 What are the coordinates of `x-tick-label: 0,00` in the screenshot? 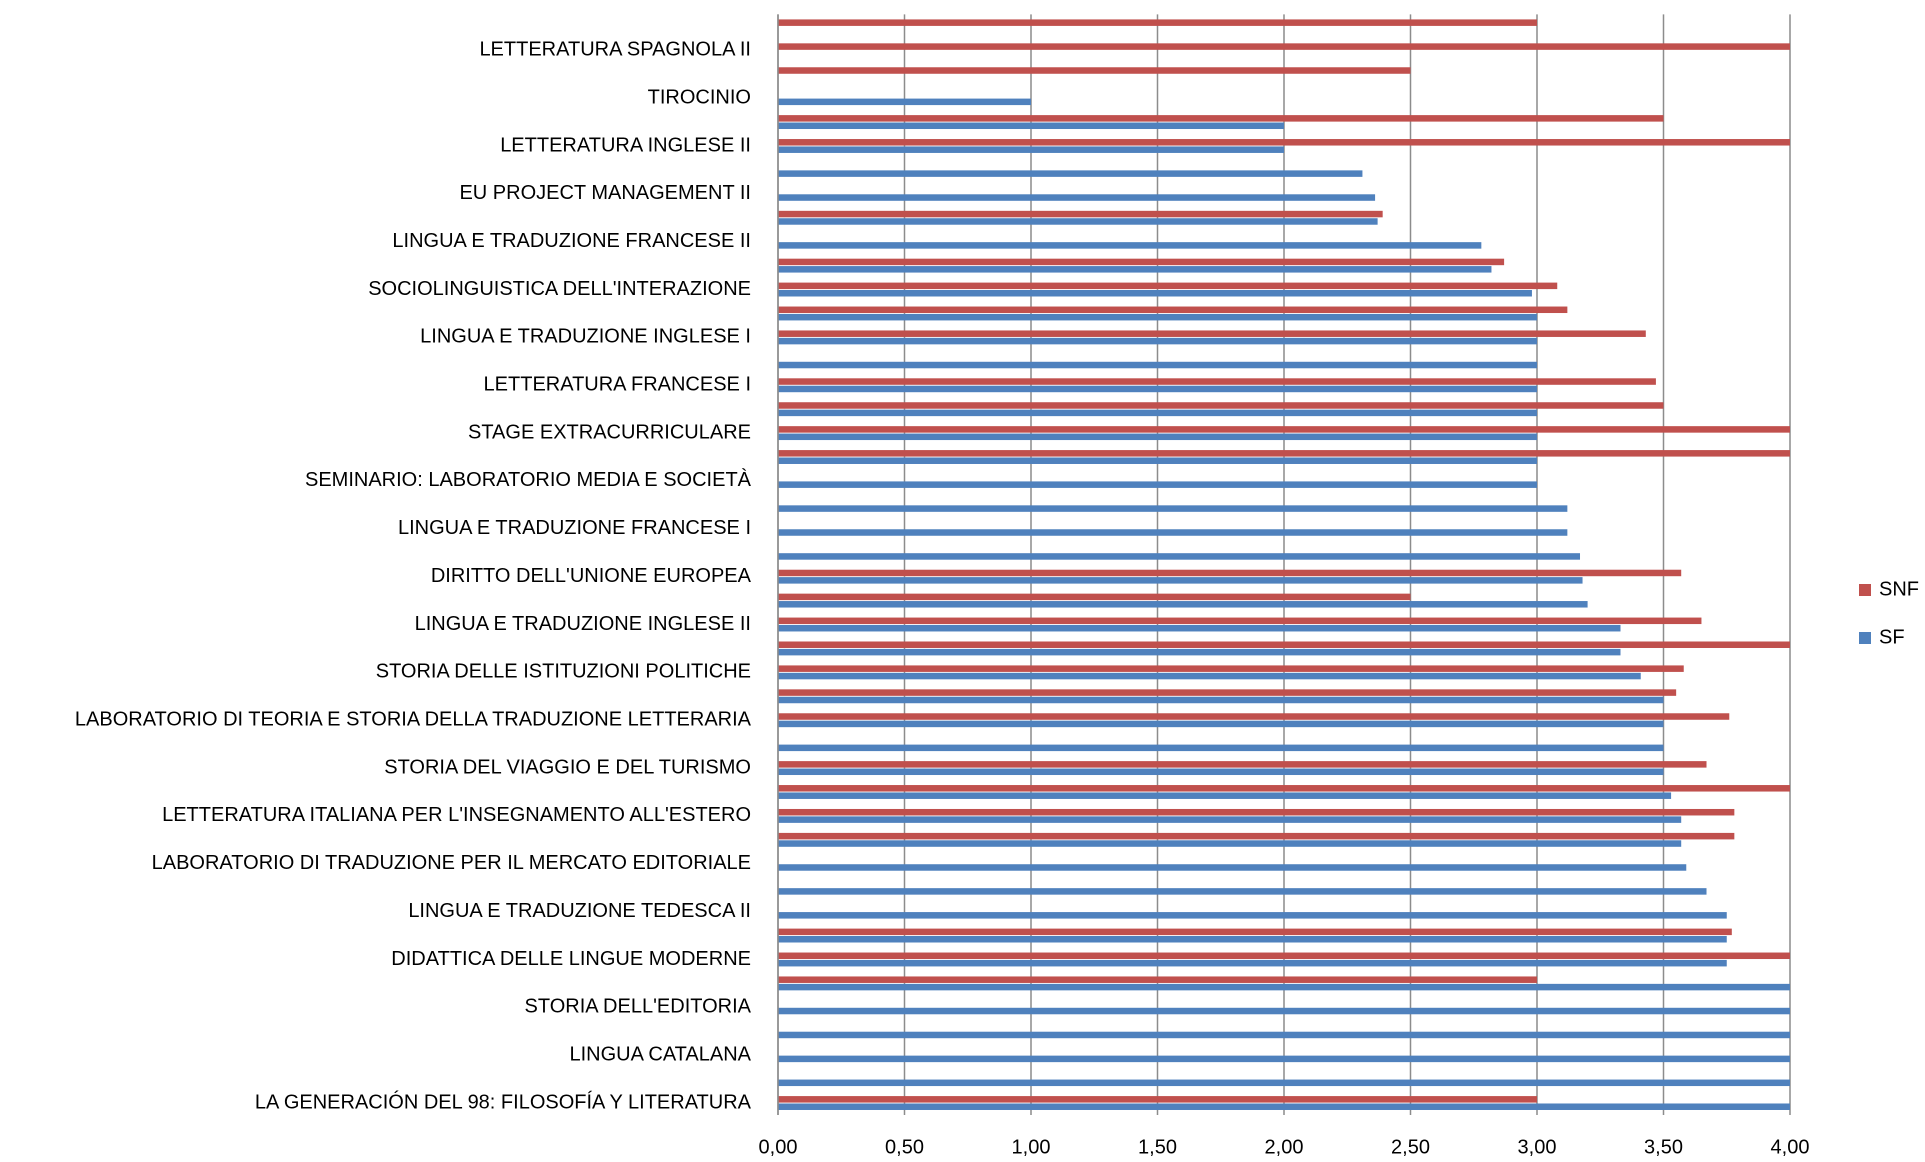 It's located at (778, 1147).